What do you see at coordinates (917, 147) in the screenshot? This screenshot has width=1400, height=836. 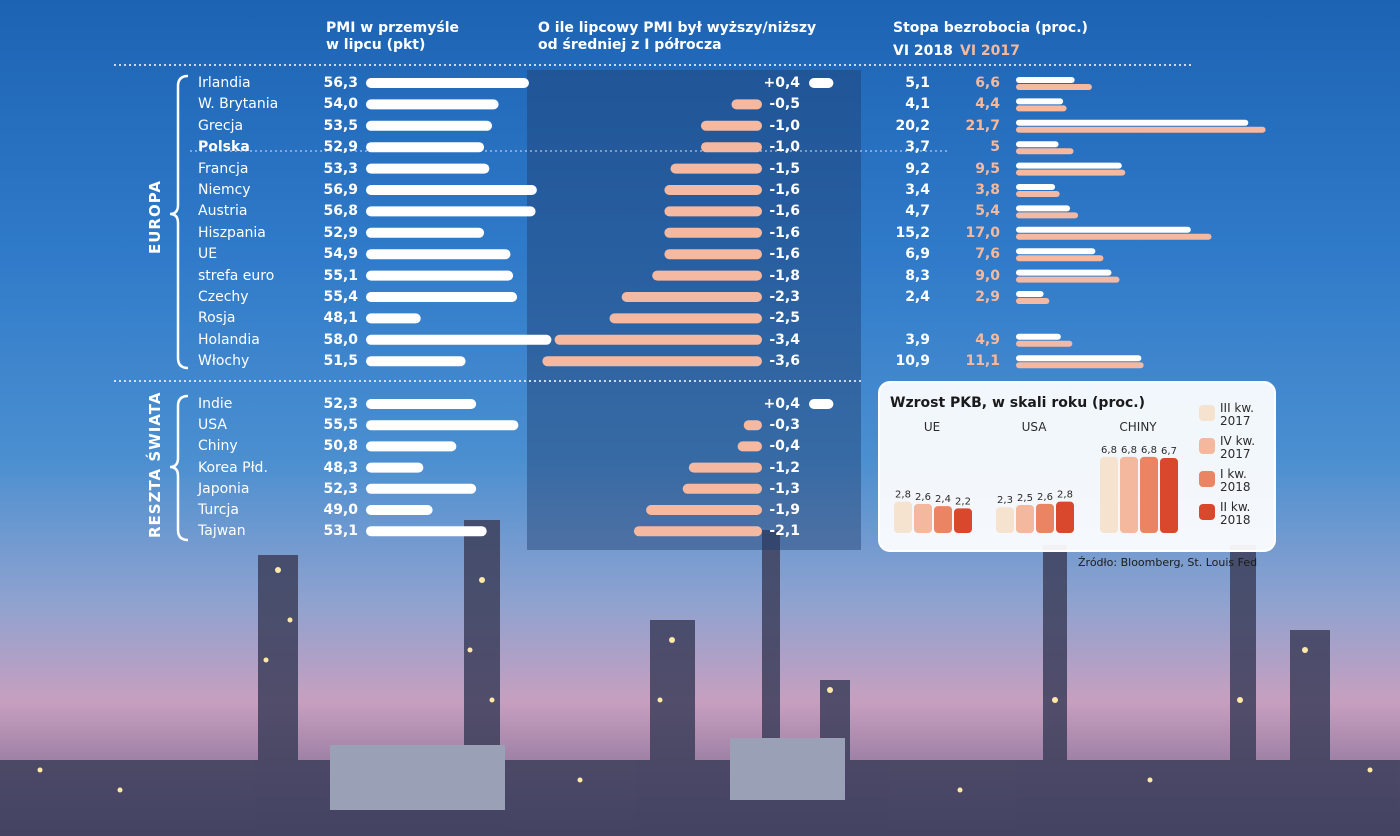 I see `unemp-2018-value: 3,7` at bounding box center [917, 147].